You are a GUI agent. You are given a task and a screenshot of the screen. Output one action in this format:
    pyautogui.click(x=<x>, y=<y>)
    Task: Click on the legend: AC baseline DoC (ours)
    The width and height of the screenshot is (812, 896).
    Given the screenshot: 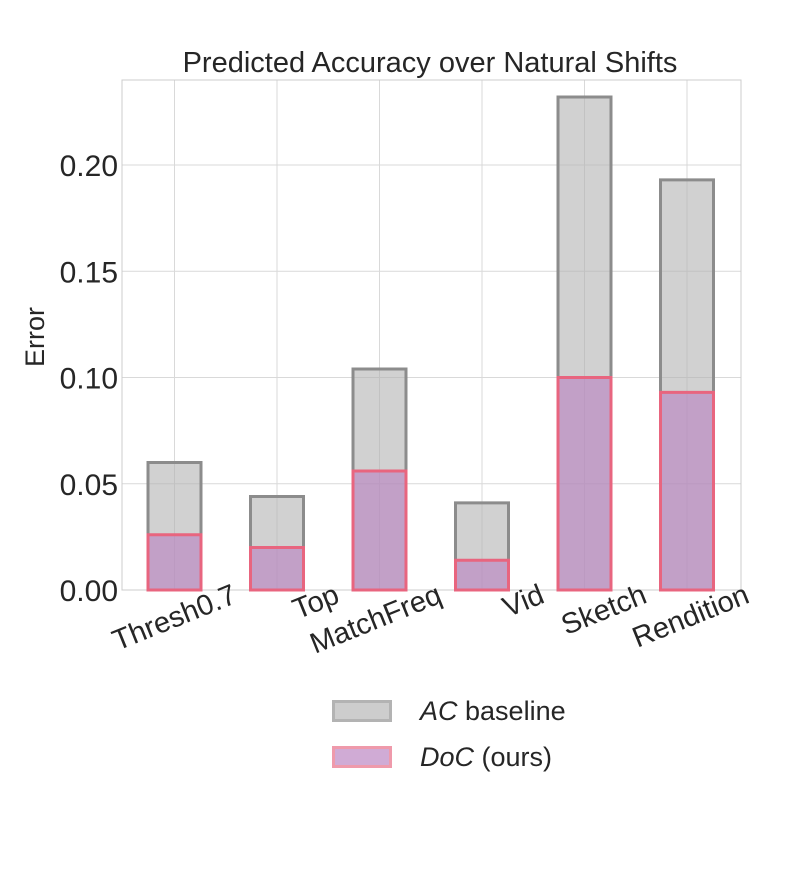 What is the action you would take?
    pyautogui.click(x=449, y=734)
    